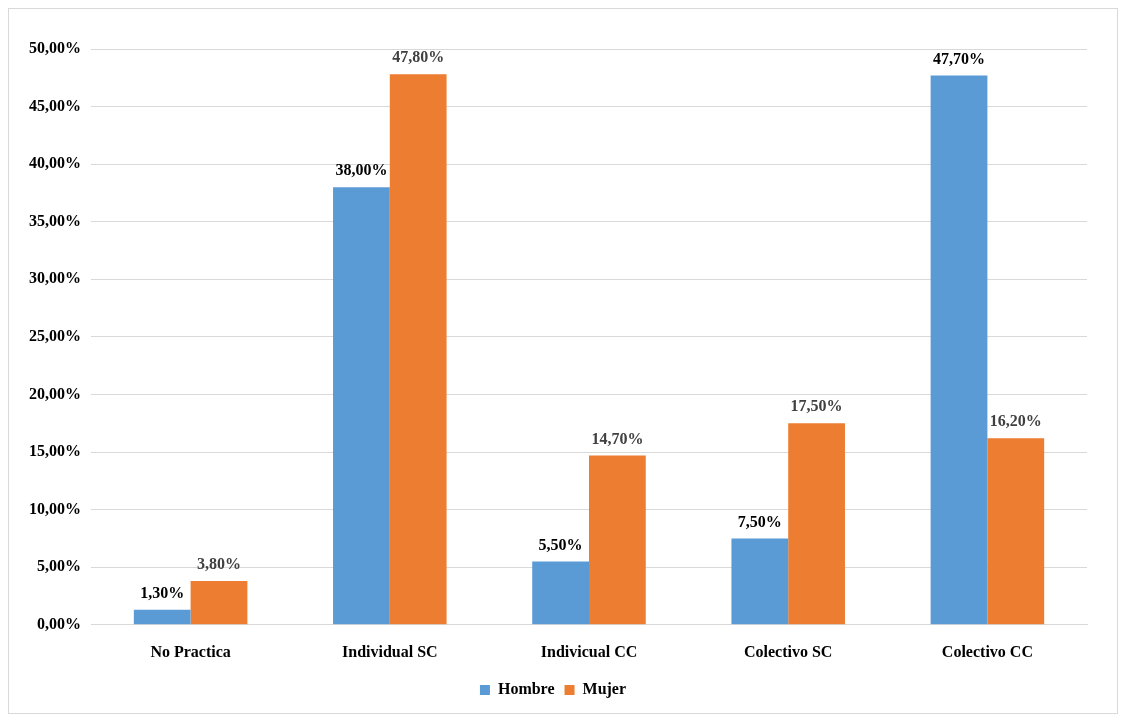 The width and height of the screenshot is (1126, 722). Describe the element at coordinates (55, 451) in the screenshot. I see `y-tick-label: 15,00%` at that location.